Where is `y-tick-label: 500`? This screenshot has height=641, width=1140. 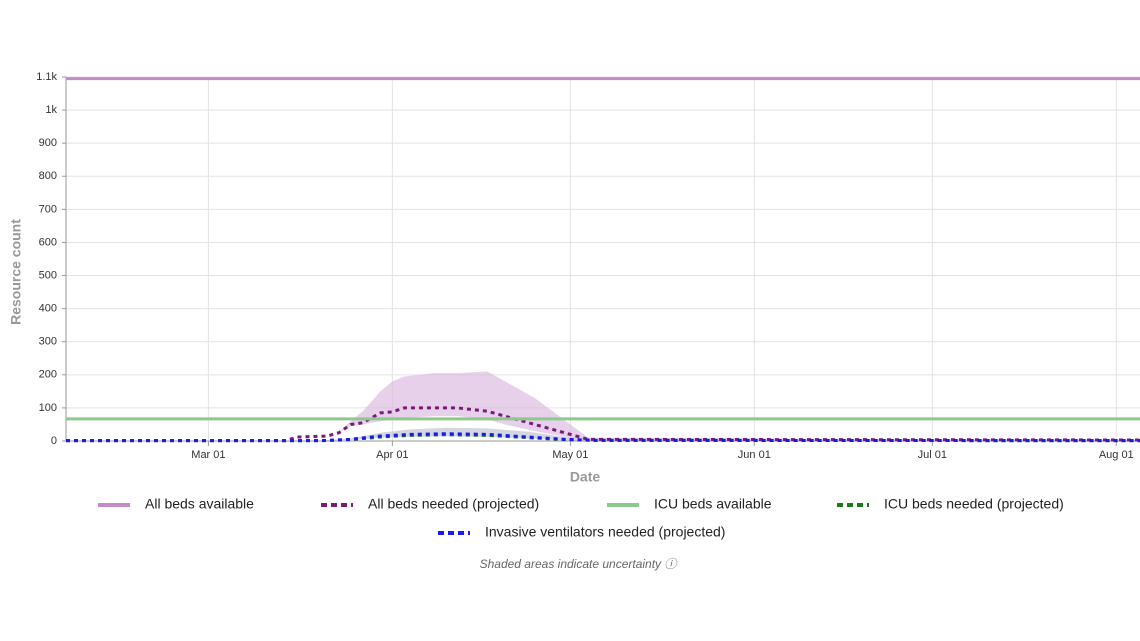
y-tick-label: 500 is located at coordinates (48, 275).